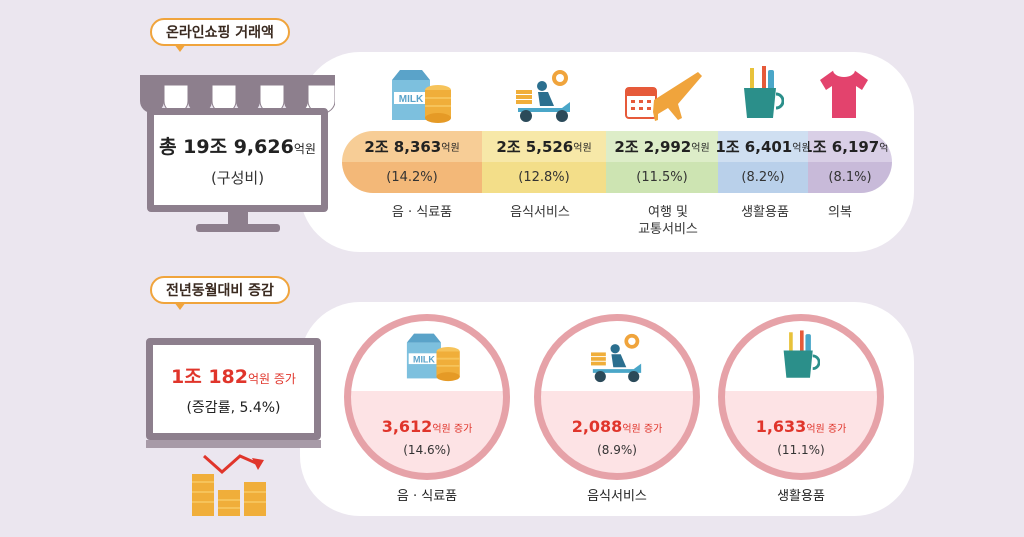  I want to click on increase-amount: 1조 182억원 증가, so click(233, 376).